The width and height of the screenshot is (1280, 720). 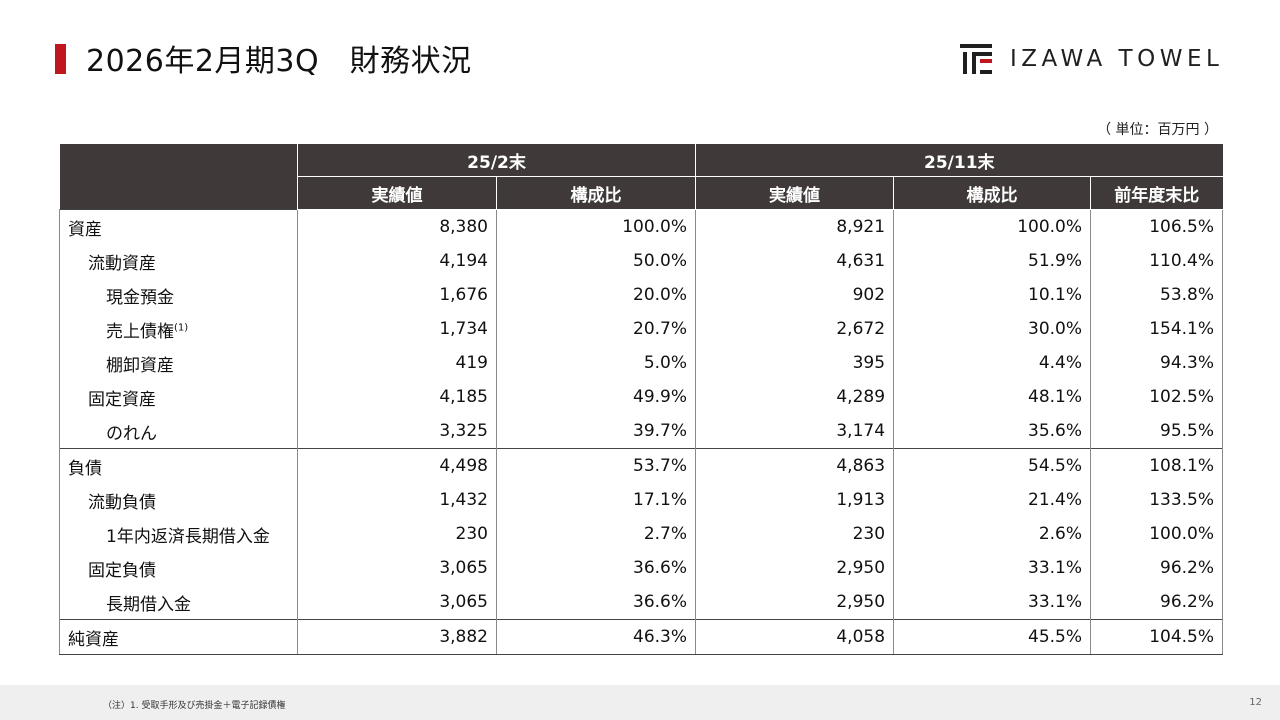 What do you see at coordinates (1157, 261) in the screenshot?
I see `table-cell: 110.4%` at bounding box center [1157, 261].